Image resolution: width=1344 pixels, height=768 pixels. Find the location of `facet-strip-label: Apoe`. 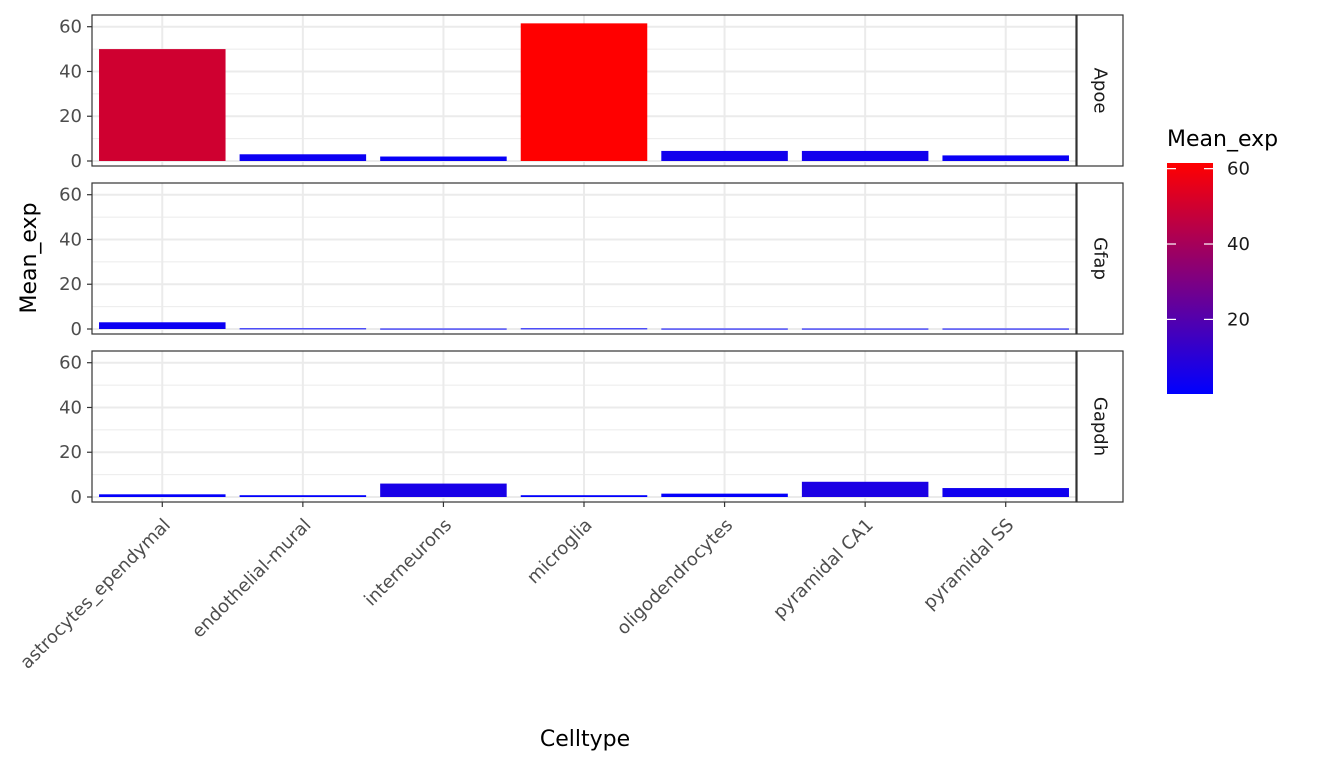

facet-strip-label: Apoe is located at coordinates (1100, 91).